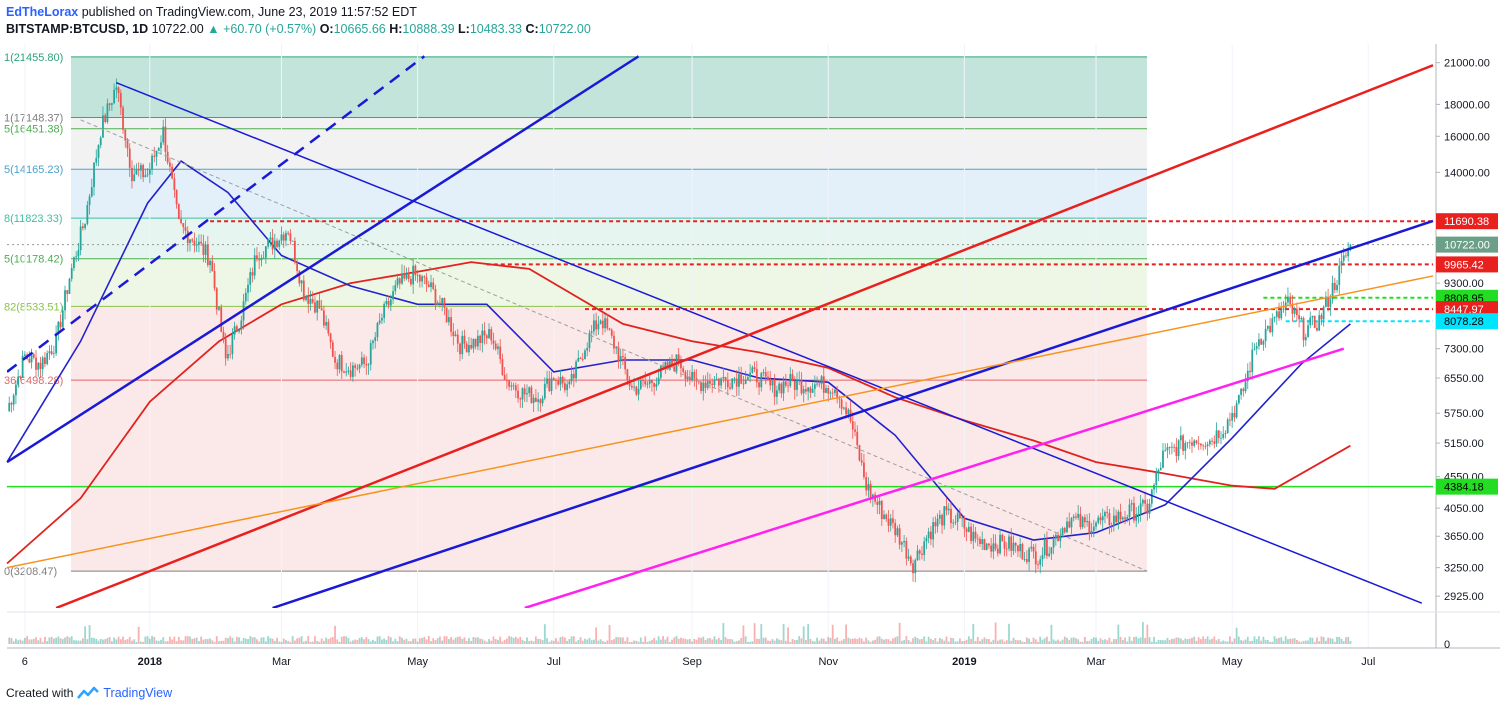 The width and height of the screenshot is (1508, 711). Describe the element at coordinates (138, 693) in the screenshot. I see `tradingview-brand: TradingView` at that location.